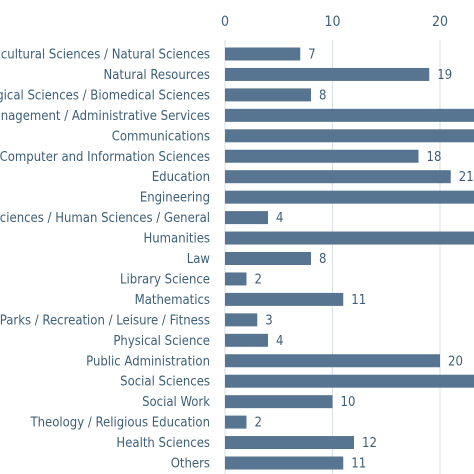 This screenshot has height=474, width=474. Describe the element at coordinates (190, 464) in the screenshot. I see `category-label: Others` at that location.